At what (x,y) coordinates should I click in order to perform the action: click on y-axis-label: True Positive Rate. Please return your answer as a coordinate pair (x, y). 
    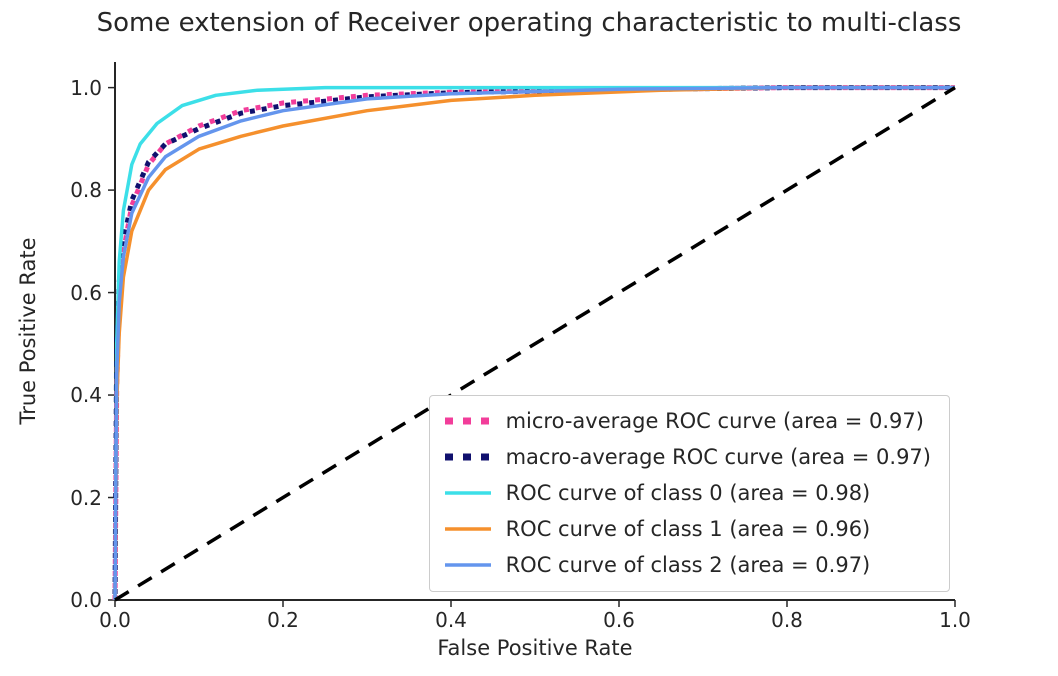
    Looking at the image, I should click on (28, 331).